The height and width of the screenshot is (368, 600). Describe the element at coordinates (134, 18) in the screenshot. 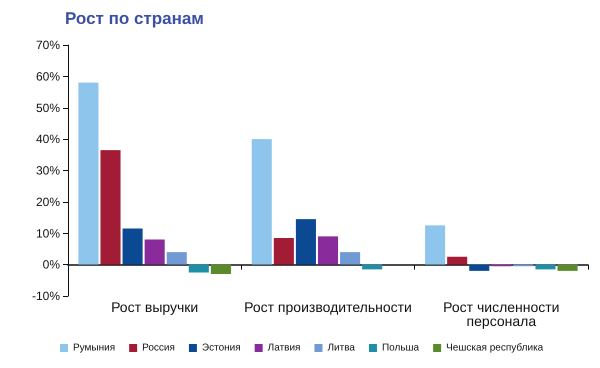

I see `chart-title: Рост по странам` at that location.